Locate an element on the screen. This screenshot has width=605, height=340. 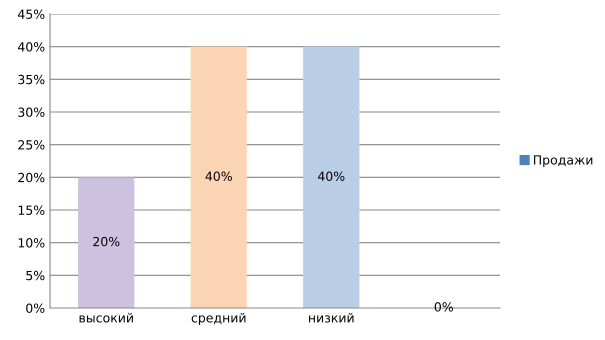
y-tick-label: 35% is located at coordinates (31, 79).